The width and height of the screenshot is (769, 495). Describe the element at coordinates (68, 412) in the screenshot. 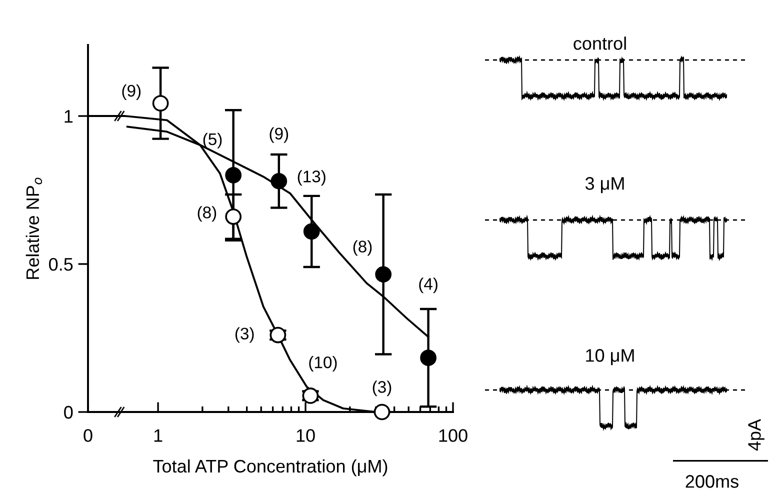

I see `y-tick-label: 0` at that location.